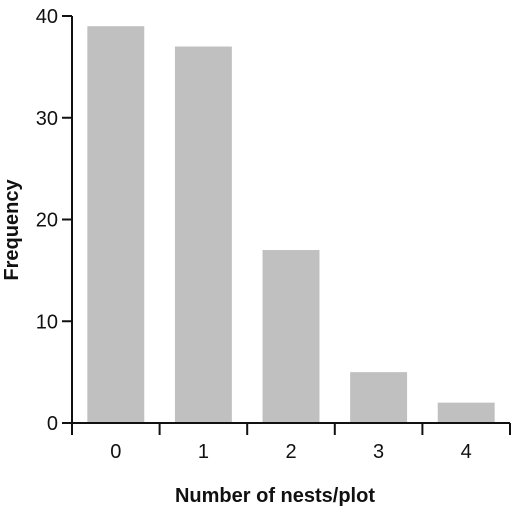 The image size is (512, 512). I want to click on x-axis: 0 1 2 3 4, so click(291, 442).